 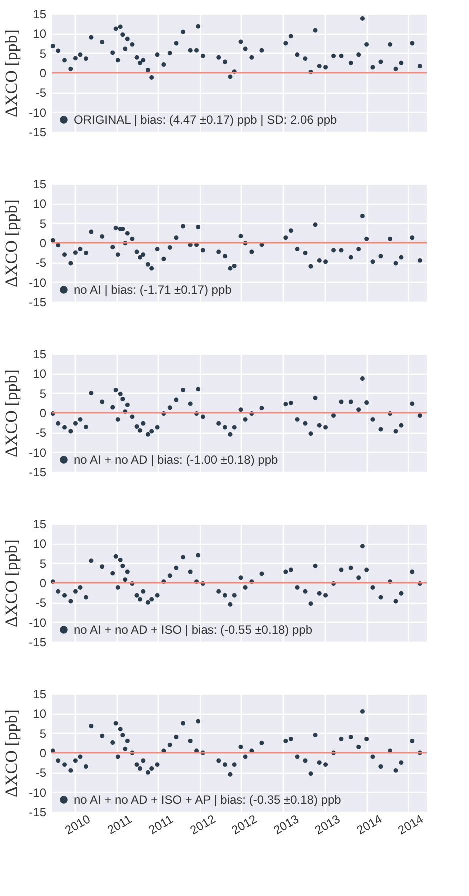 I want to click on legend-label: no AI + no AD | bias: (-1.00 ±0.18) ppb, so click(x=176, y=460).